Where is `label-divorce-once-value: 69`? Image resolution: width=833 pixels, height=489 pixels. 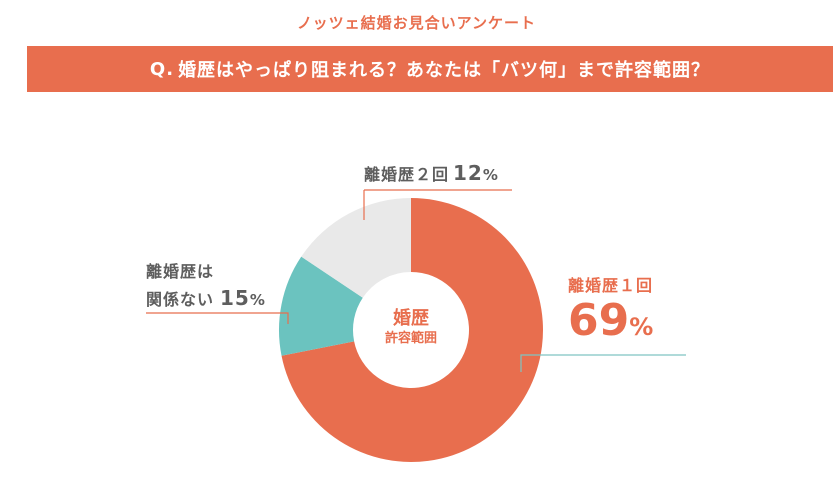 label-divorce-once-value: 69 is located at coordinates (599, 320).